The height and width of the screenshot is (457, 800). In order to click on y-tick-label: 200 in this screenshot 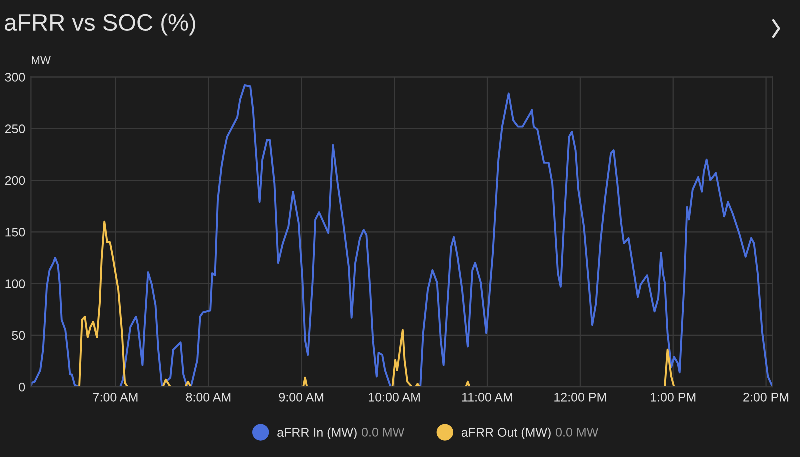, I will do `click(15, 181)`.